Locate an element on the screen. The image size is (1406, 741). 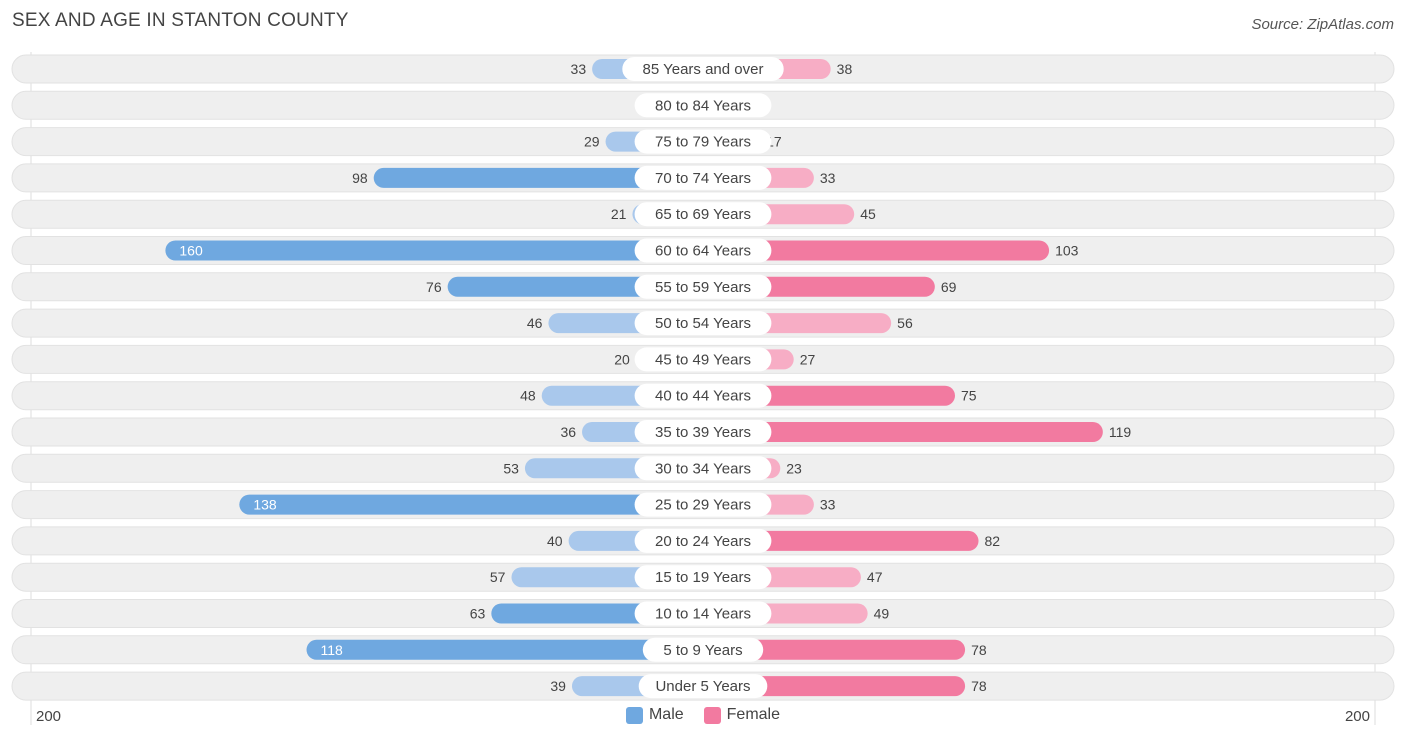
category-label: 15 to 19 Years is located at coordinates (703, 577).